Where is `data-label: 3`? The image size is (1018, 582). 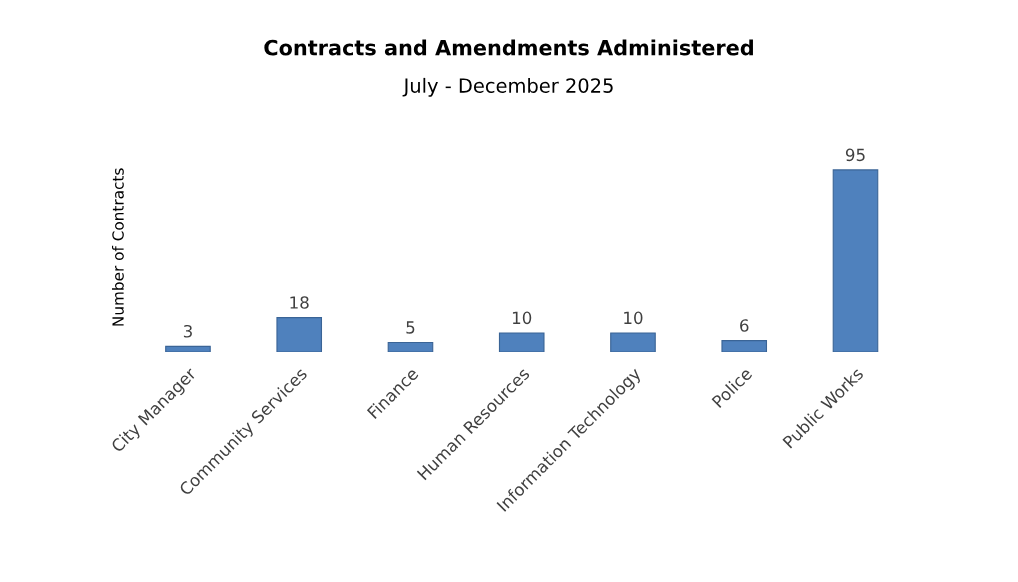
data-label: 3 is located at coordinates (187, 331).